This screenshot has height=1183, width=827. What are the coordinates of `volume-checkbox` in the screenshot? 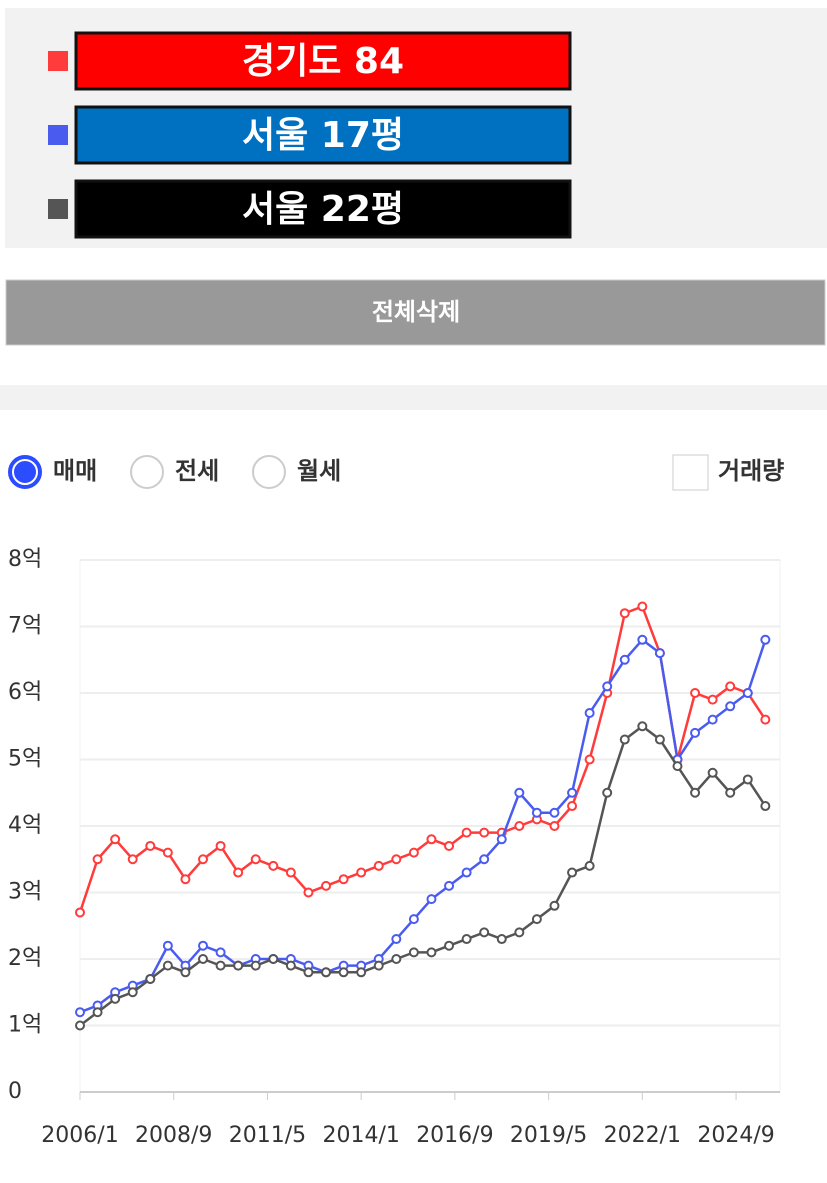 It's located at (690, 472).